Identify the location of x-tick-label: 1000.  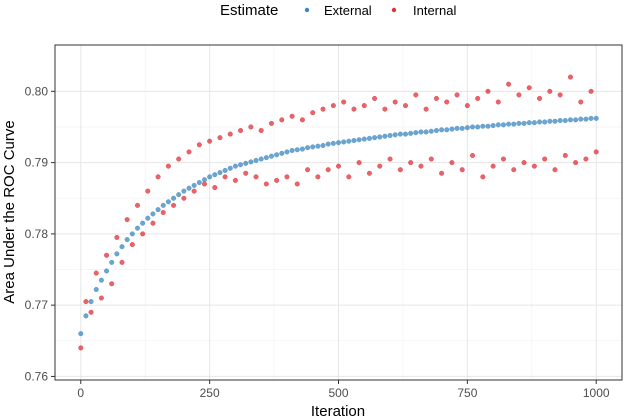
(596, 393).